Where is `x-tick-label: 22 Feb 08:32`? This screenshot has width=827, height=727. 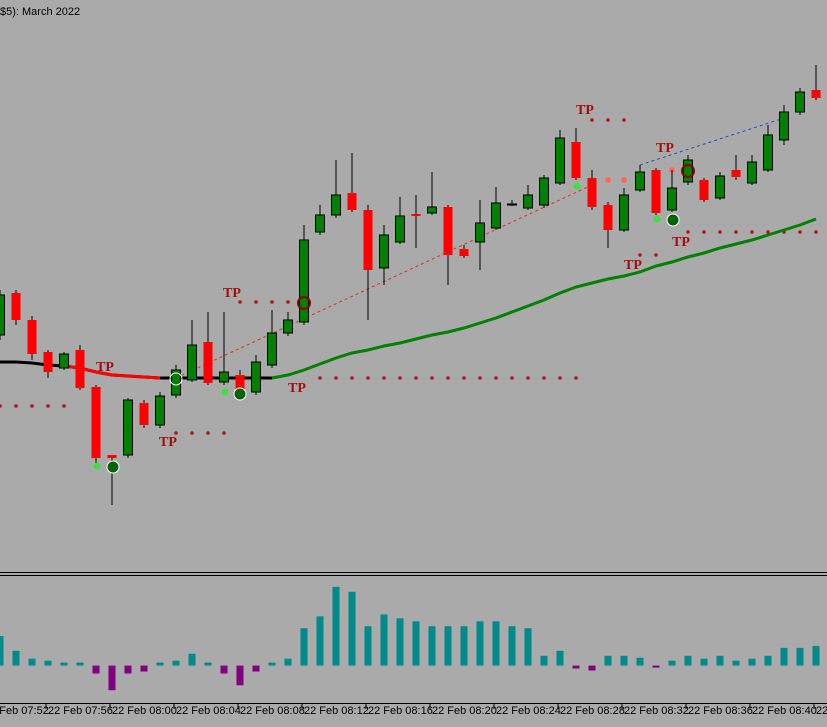
x-tick-label: 22 Feb 08:32 is located at coordinates (656, 711).